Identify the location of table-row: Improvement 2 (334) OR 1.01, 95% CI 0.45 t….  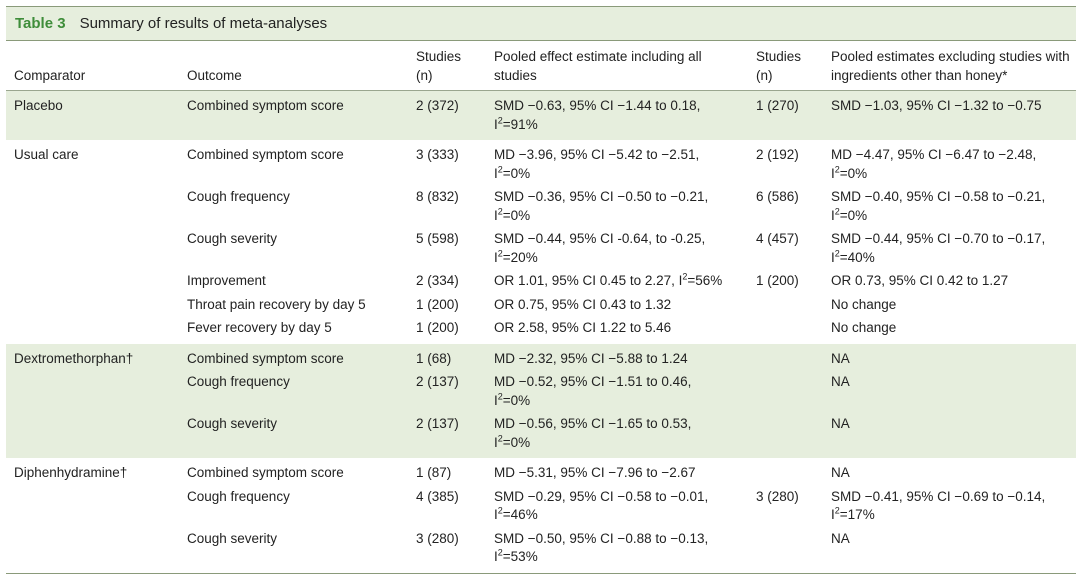
(541, 281).